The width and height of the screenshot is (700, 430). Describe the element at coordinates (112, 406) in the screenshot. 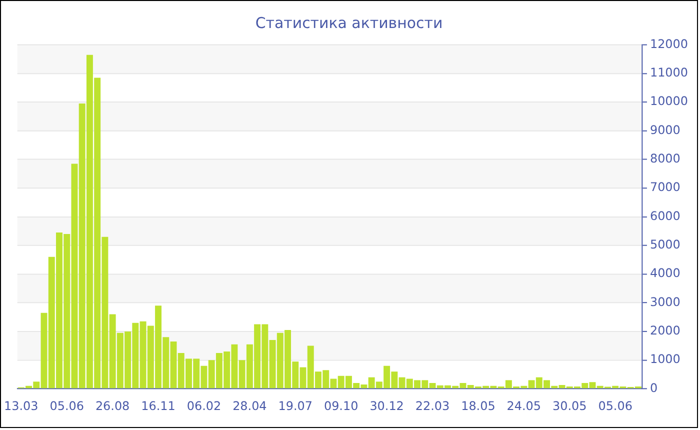

I see `x-tick-label: 26.08` at that location.